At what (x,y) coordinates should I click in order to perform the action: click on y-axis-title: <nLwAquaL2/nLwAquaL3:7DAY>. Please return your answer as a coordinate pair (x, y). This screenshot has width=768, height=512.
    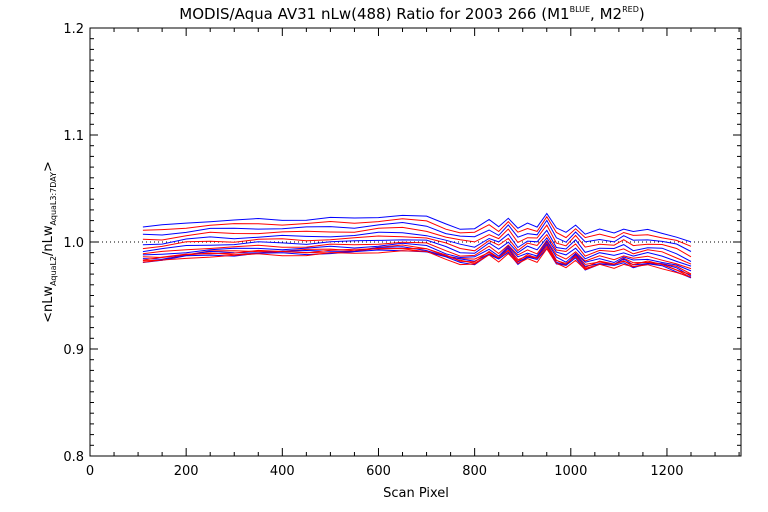
    Looking at the image, I should click on (49, 242).